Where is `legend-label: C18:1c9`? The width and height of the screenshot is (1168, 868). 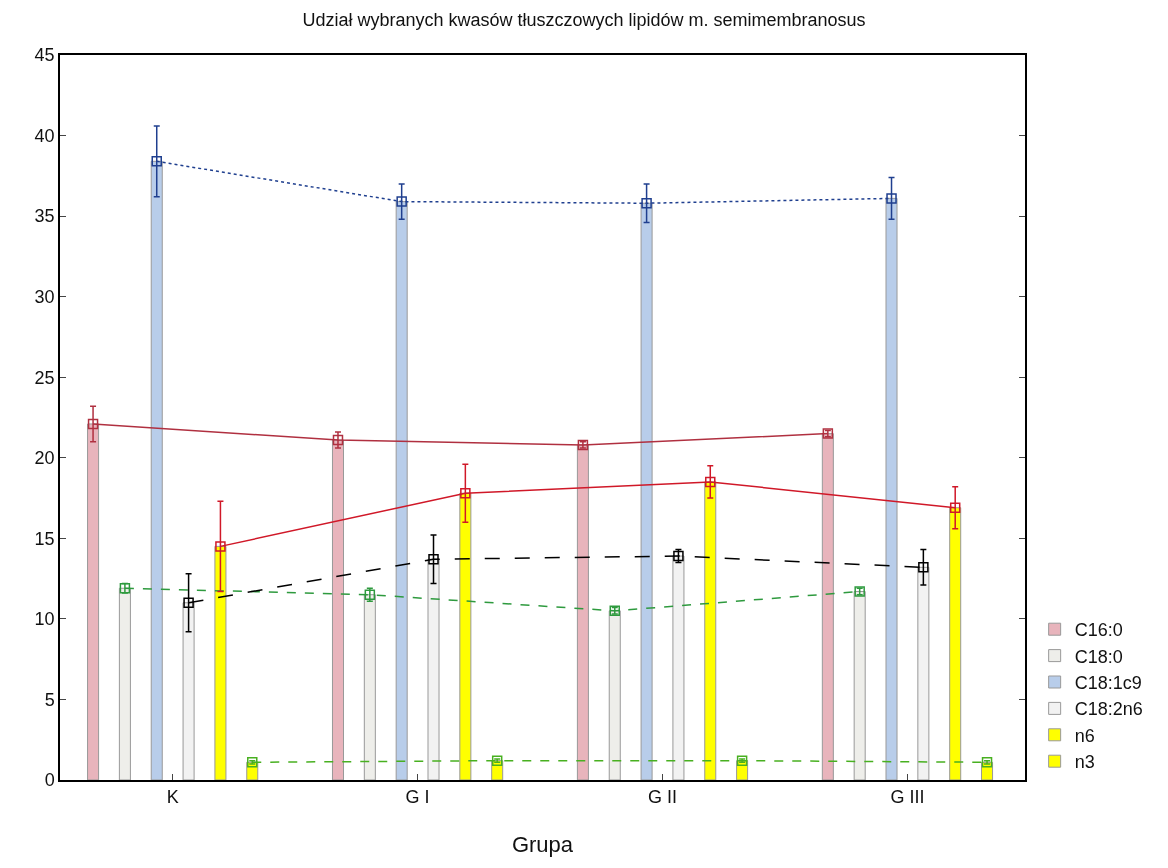 legend-label: C18:1c9 is located at coordinates (1108, 683).